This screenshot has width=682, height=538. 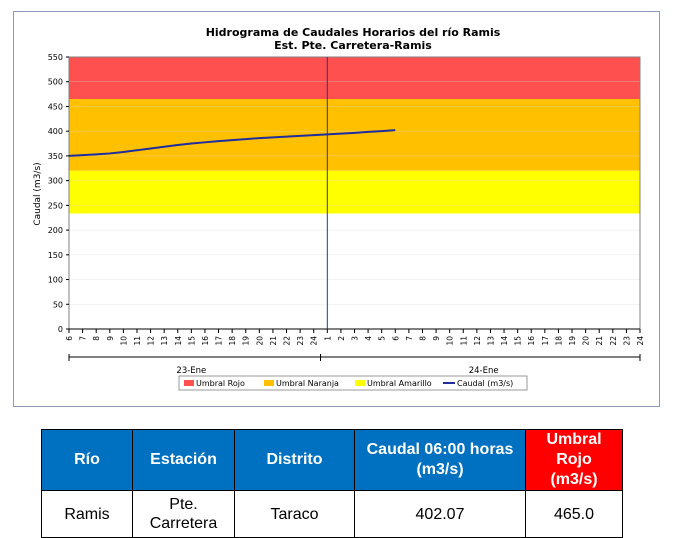 What do you see at coordinates (353, 383) in the screenshot?
I see `legend-box` at bounding box center [353, 383].